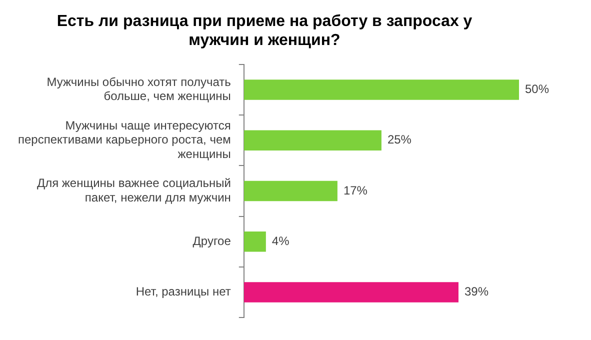  What do you see at coordinates (281, 241) in the screenshot?
I see `data-label: 4%` at bounding box center [281, 241].